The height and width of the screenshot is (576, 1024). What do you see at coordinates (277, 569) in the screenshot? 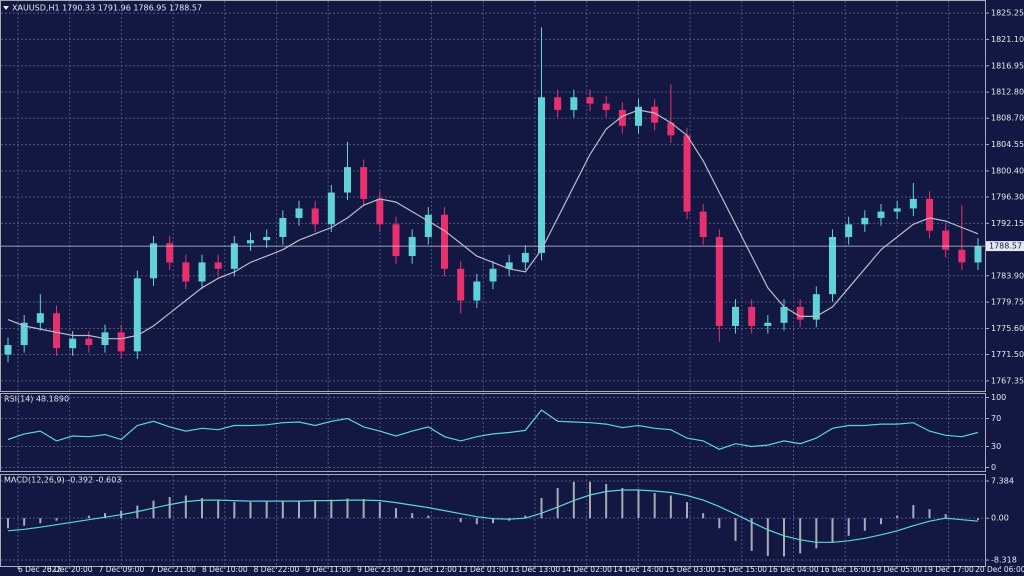
I see `x-tick-label: 8 Dec 22:00` at bounding box center [277, 569].